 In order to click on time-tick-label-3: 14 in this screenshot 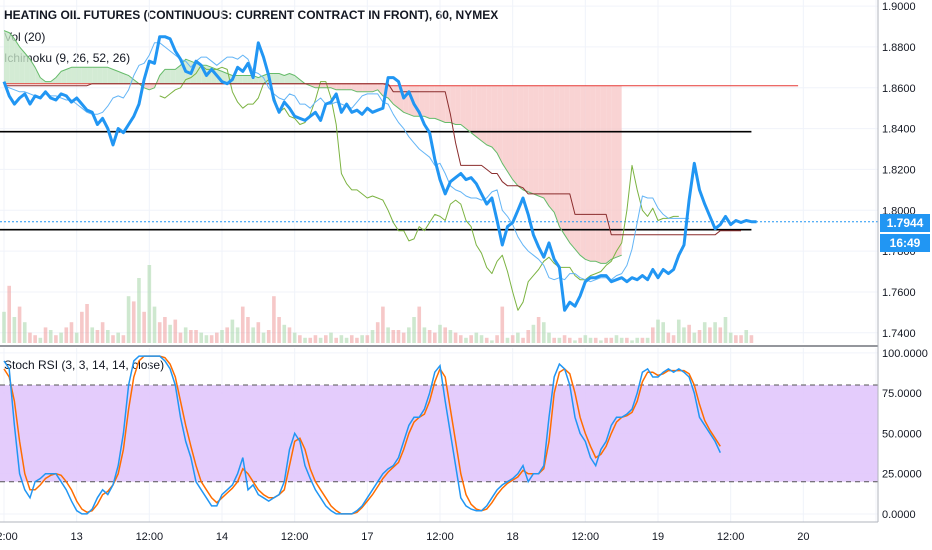, I will do `click(222, 537)`.